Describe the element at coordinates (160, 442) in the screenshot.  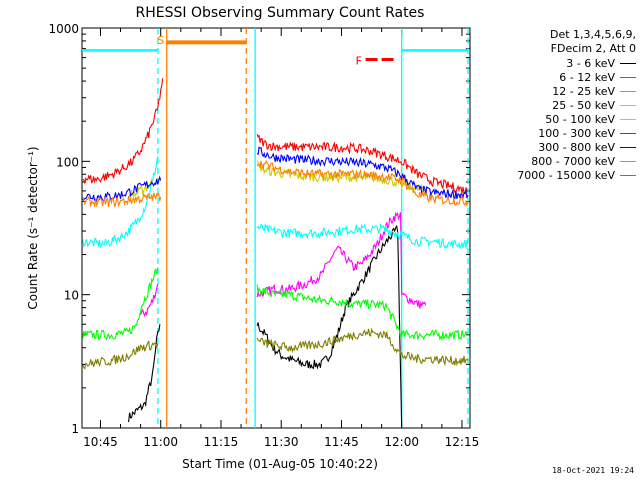
I see `x-tick-label: 11:00` at that location.